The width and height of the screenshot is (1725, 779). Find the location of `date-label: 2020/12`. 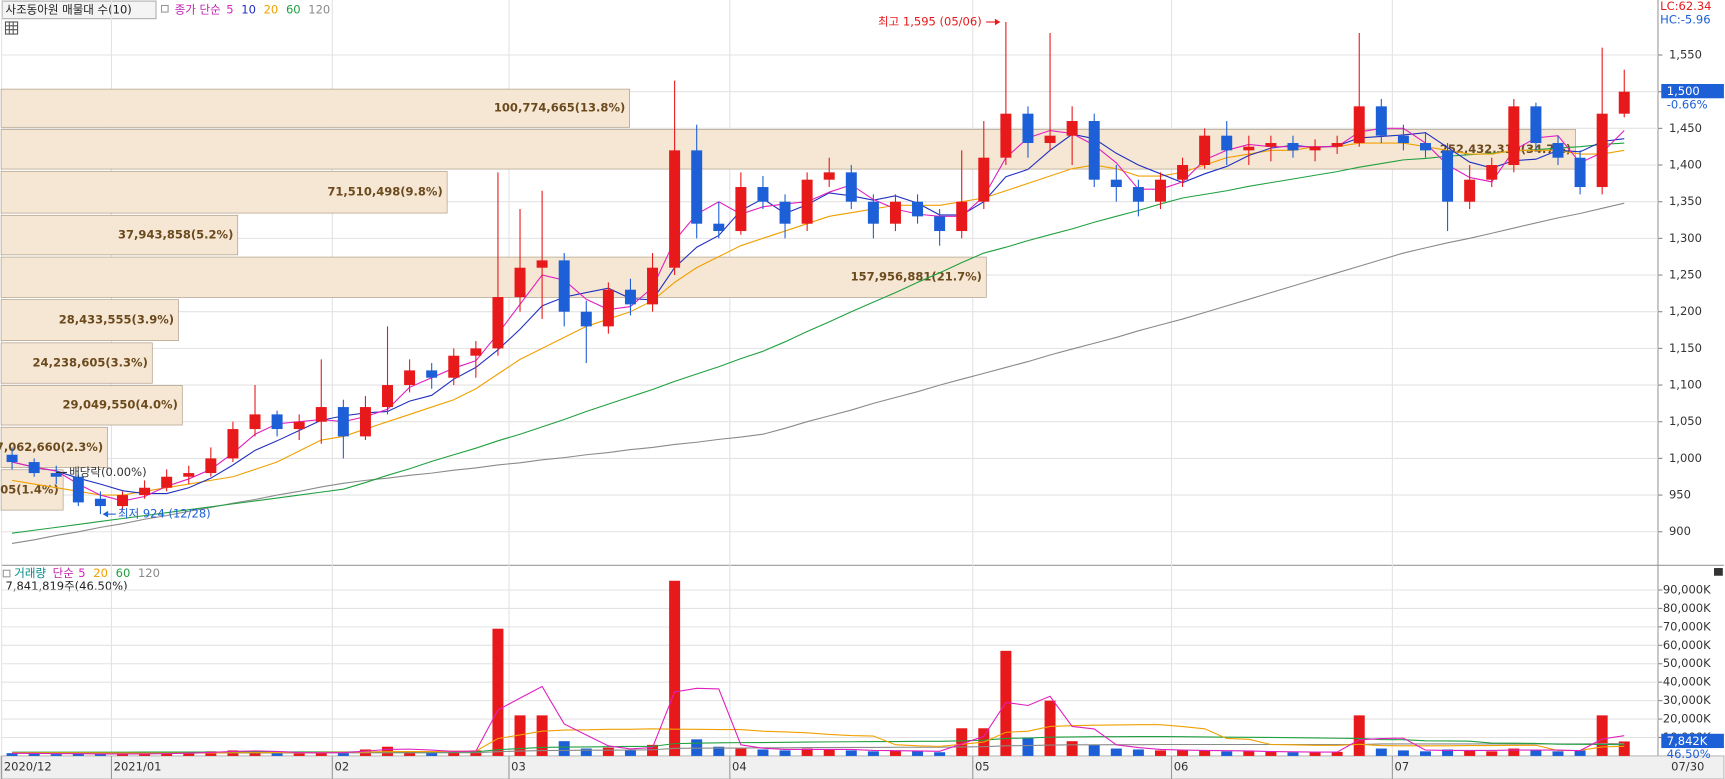

date-label: 2020/12 is located at coordinates (28, 766).